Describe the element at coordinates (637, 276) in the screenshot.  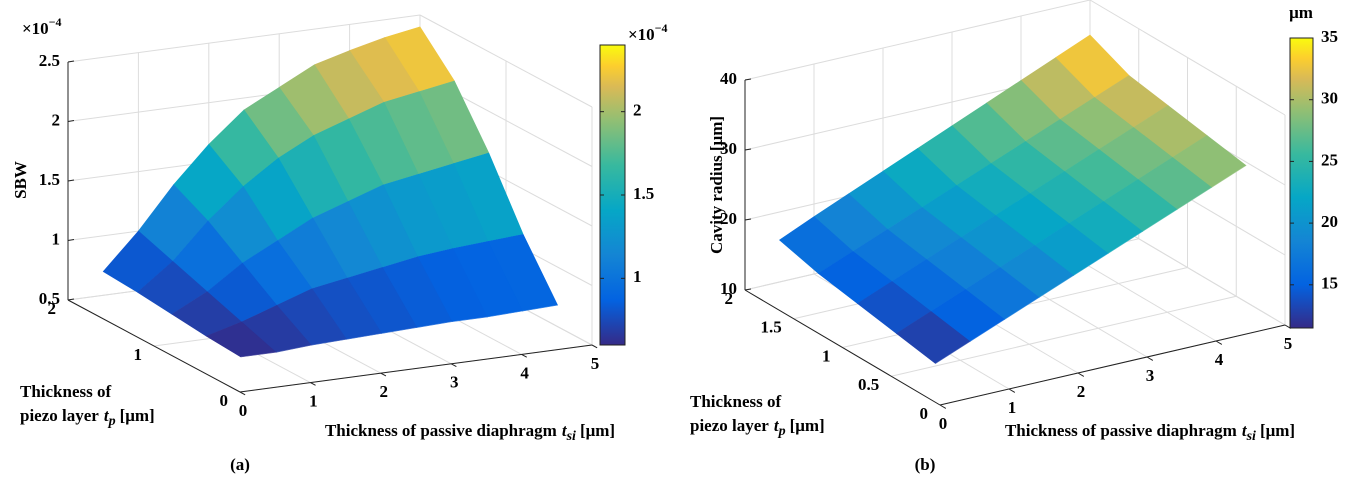
I see `colorbar-tick-label: 1` at that location.